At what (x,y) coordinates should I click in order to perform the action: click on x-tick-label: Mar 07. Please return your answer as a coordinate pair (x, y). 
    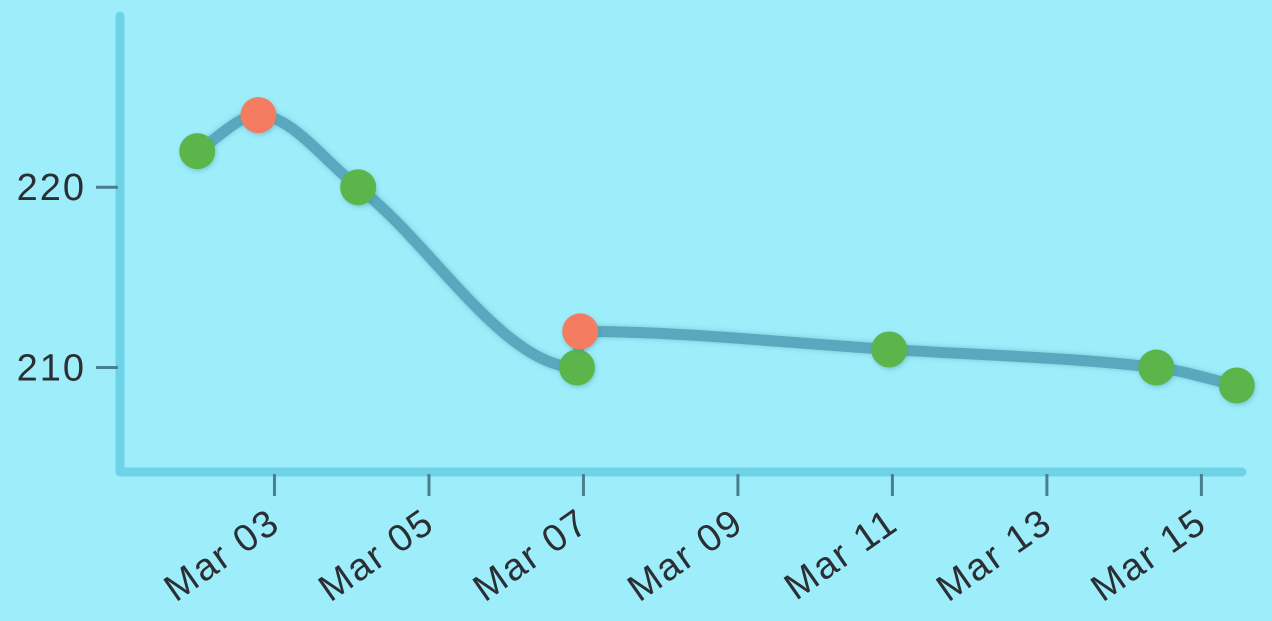
    Looking at the image, I should click on (531, 555).